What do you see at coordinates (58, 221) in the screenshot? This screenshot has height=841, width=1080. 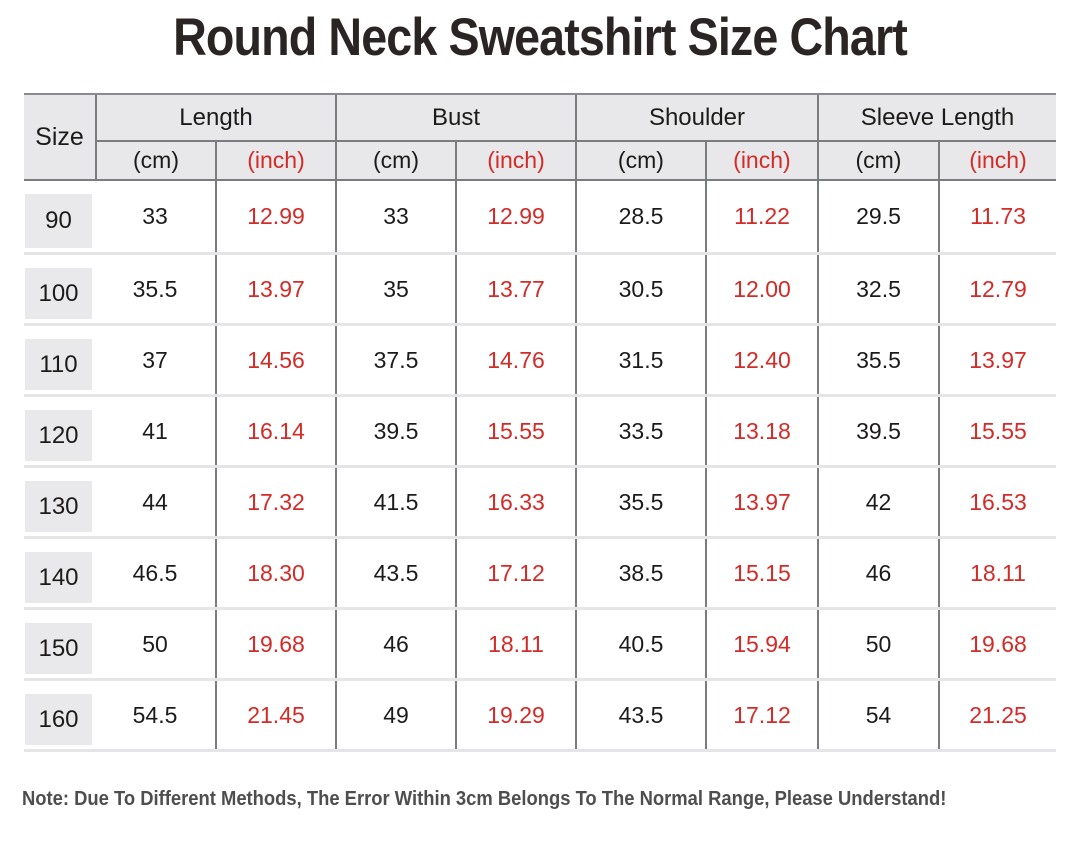 I see `size-badge: 90` at bounding box center [58, 221].